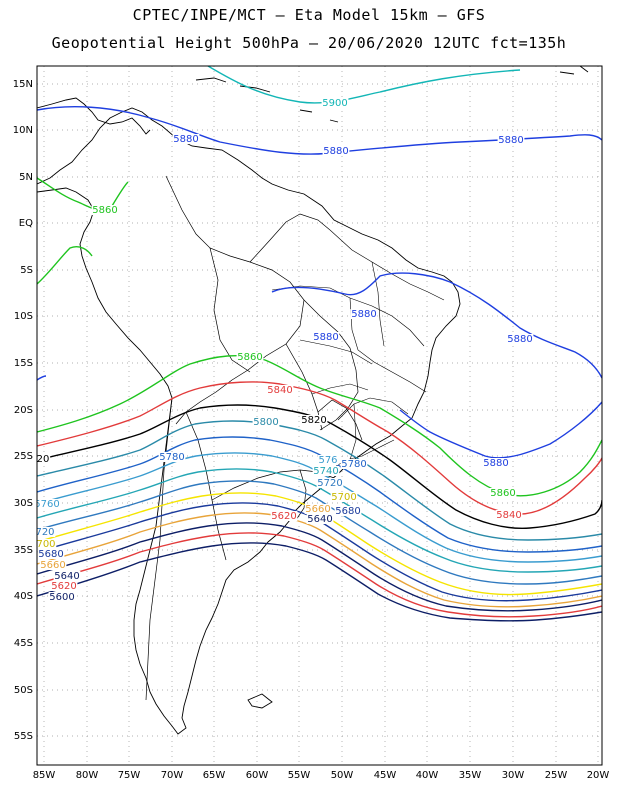  What do you see at coordinates (385, 775) in the screenshot?
I see `lon-tick-label: 45W` at bounding box center [385, 775].